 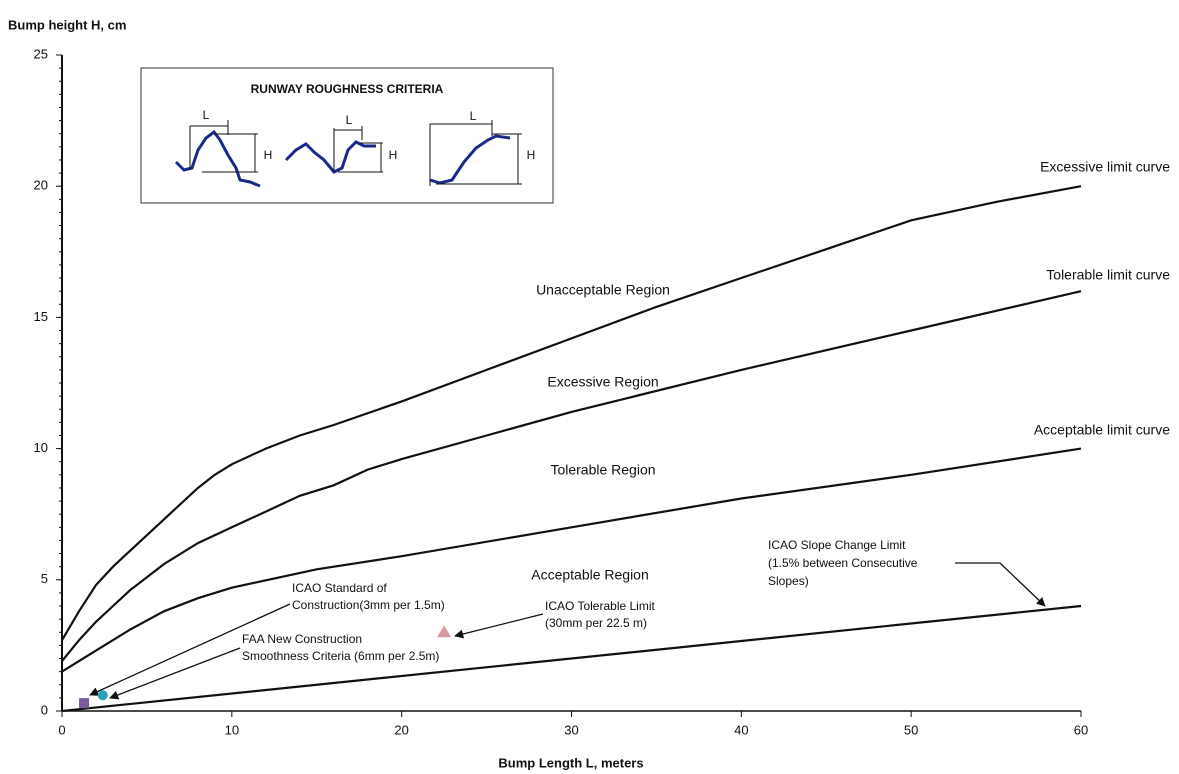 I want to click on annotation: ICAO Slope Change Limit, so click(x=837, y=545).